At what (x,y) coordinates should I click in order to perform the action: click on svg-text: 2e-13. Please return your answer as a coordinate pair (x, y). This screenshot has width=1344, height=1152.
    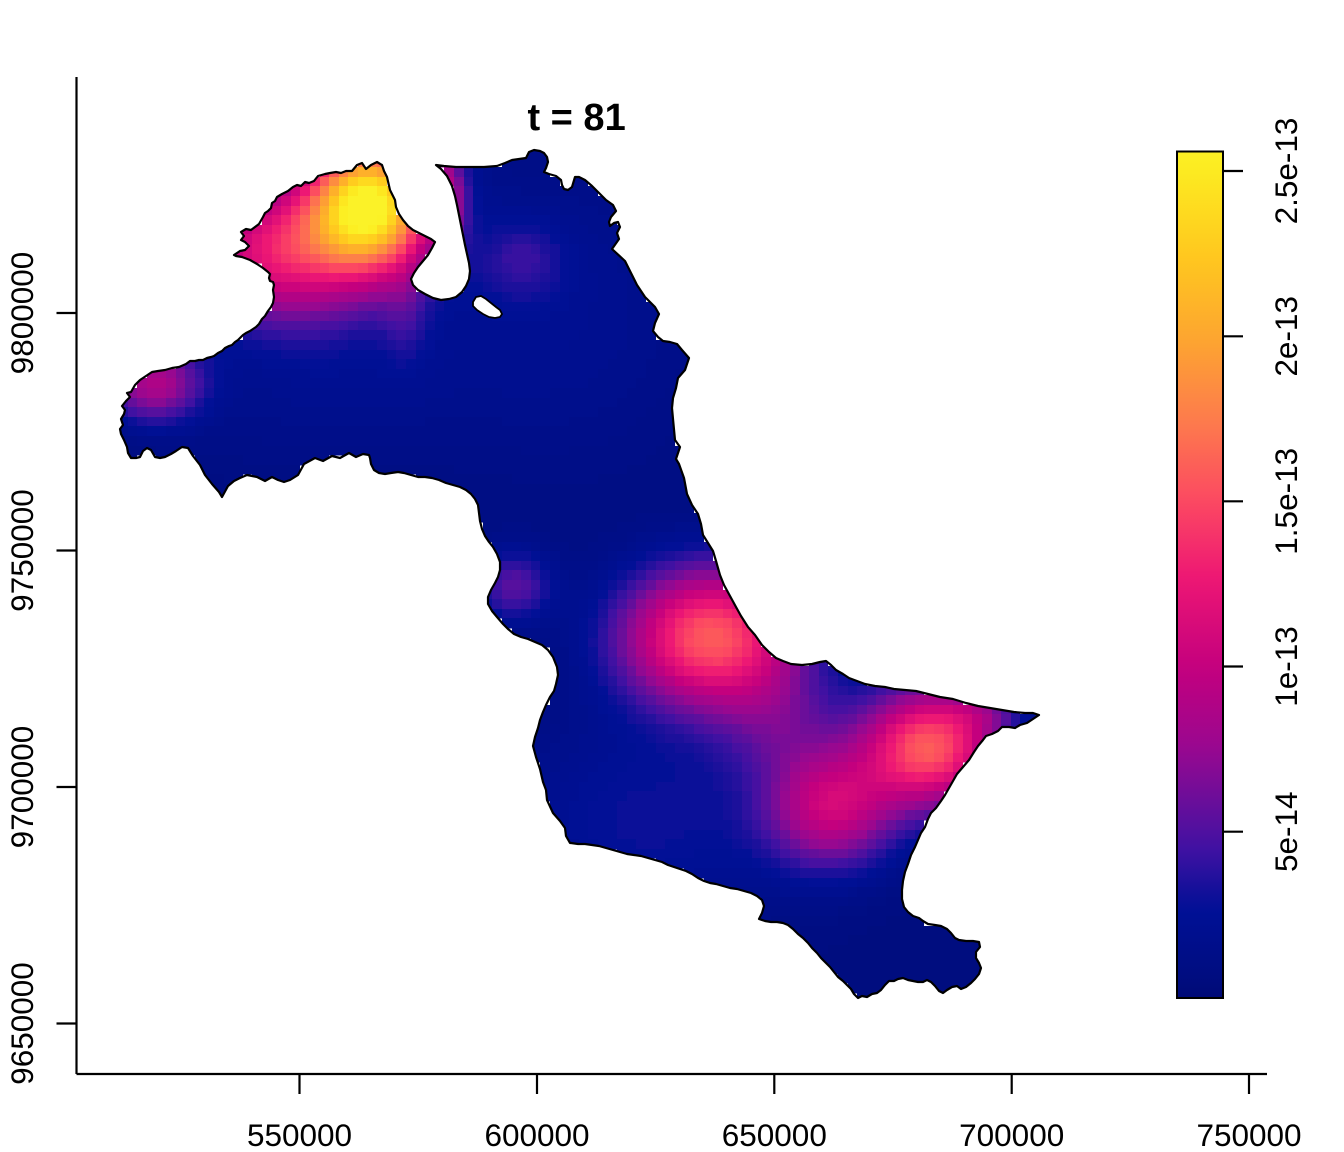
    Looking at the image, I should click on (1286, 336).